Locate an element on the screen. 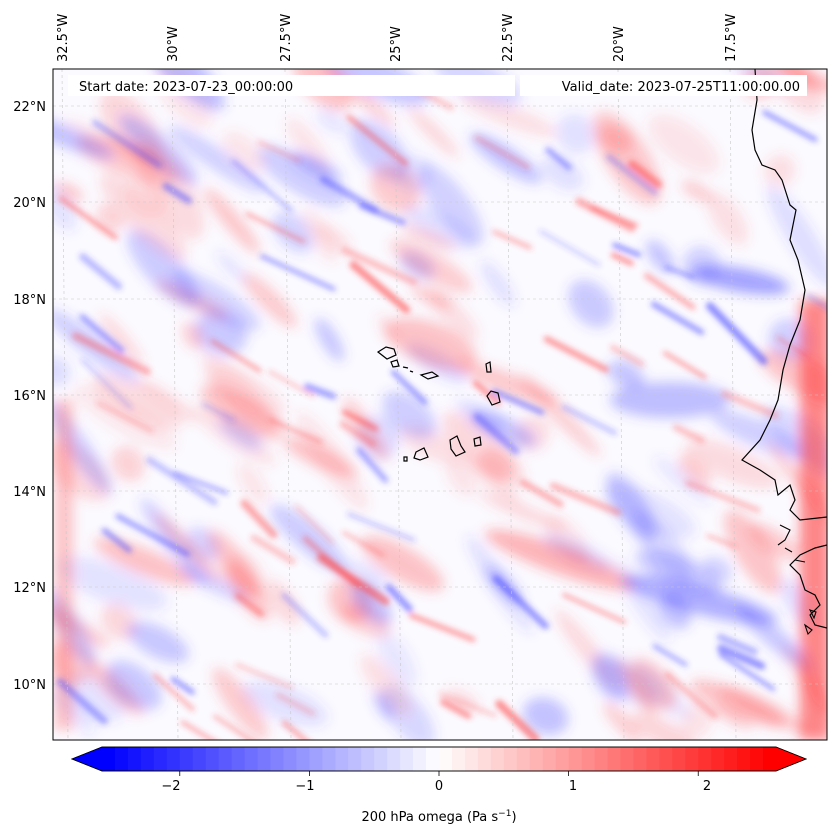  lat-label: 16°N is located at coordinates (29, 396).